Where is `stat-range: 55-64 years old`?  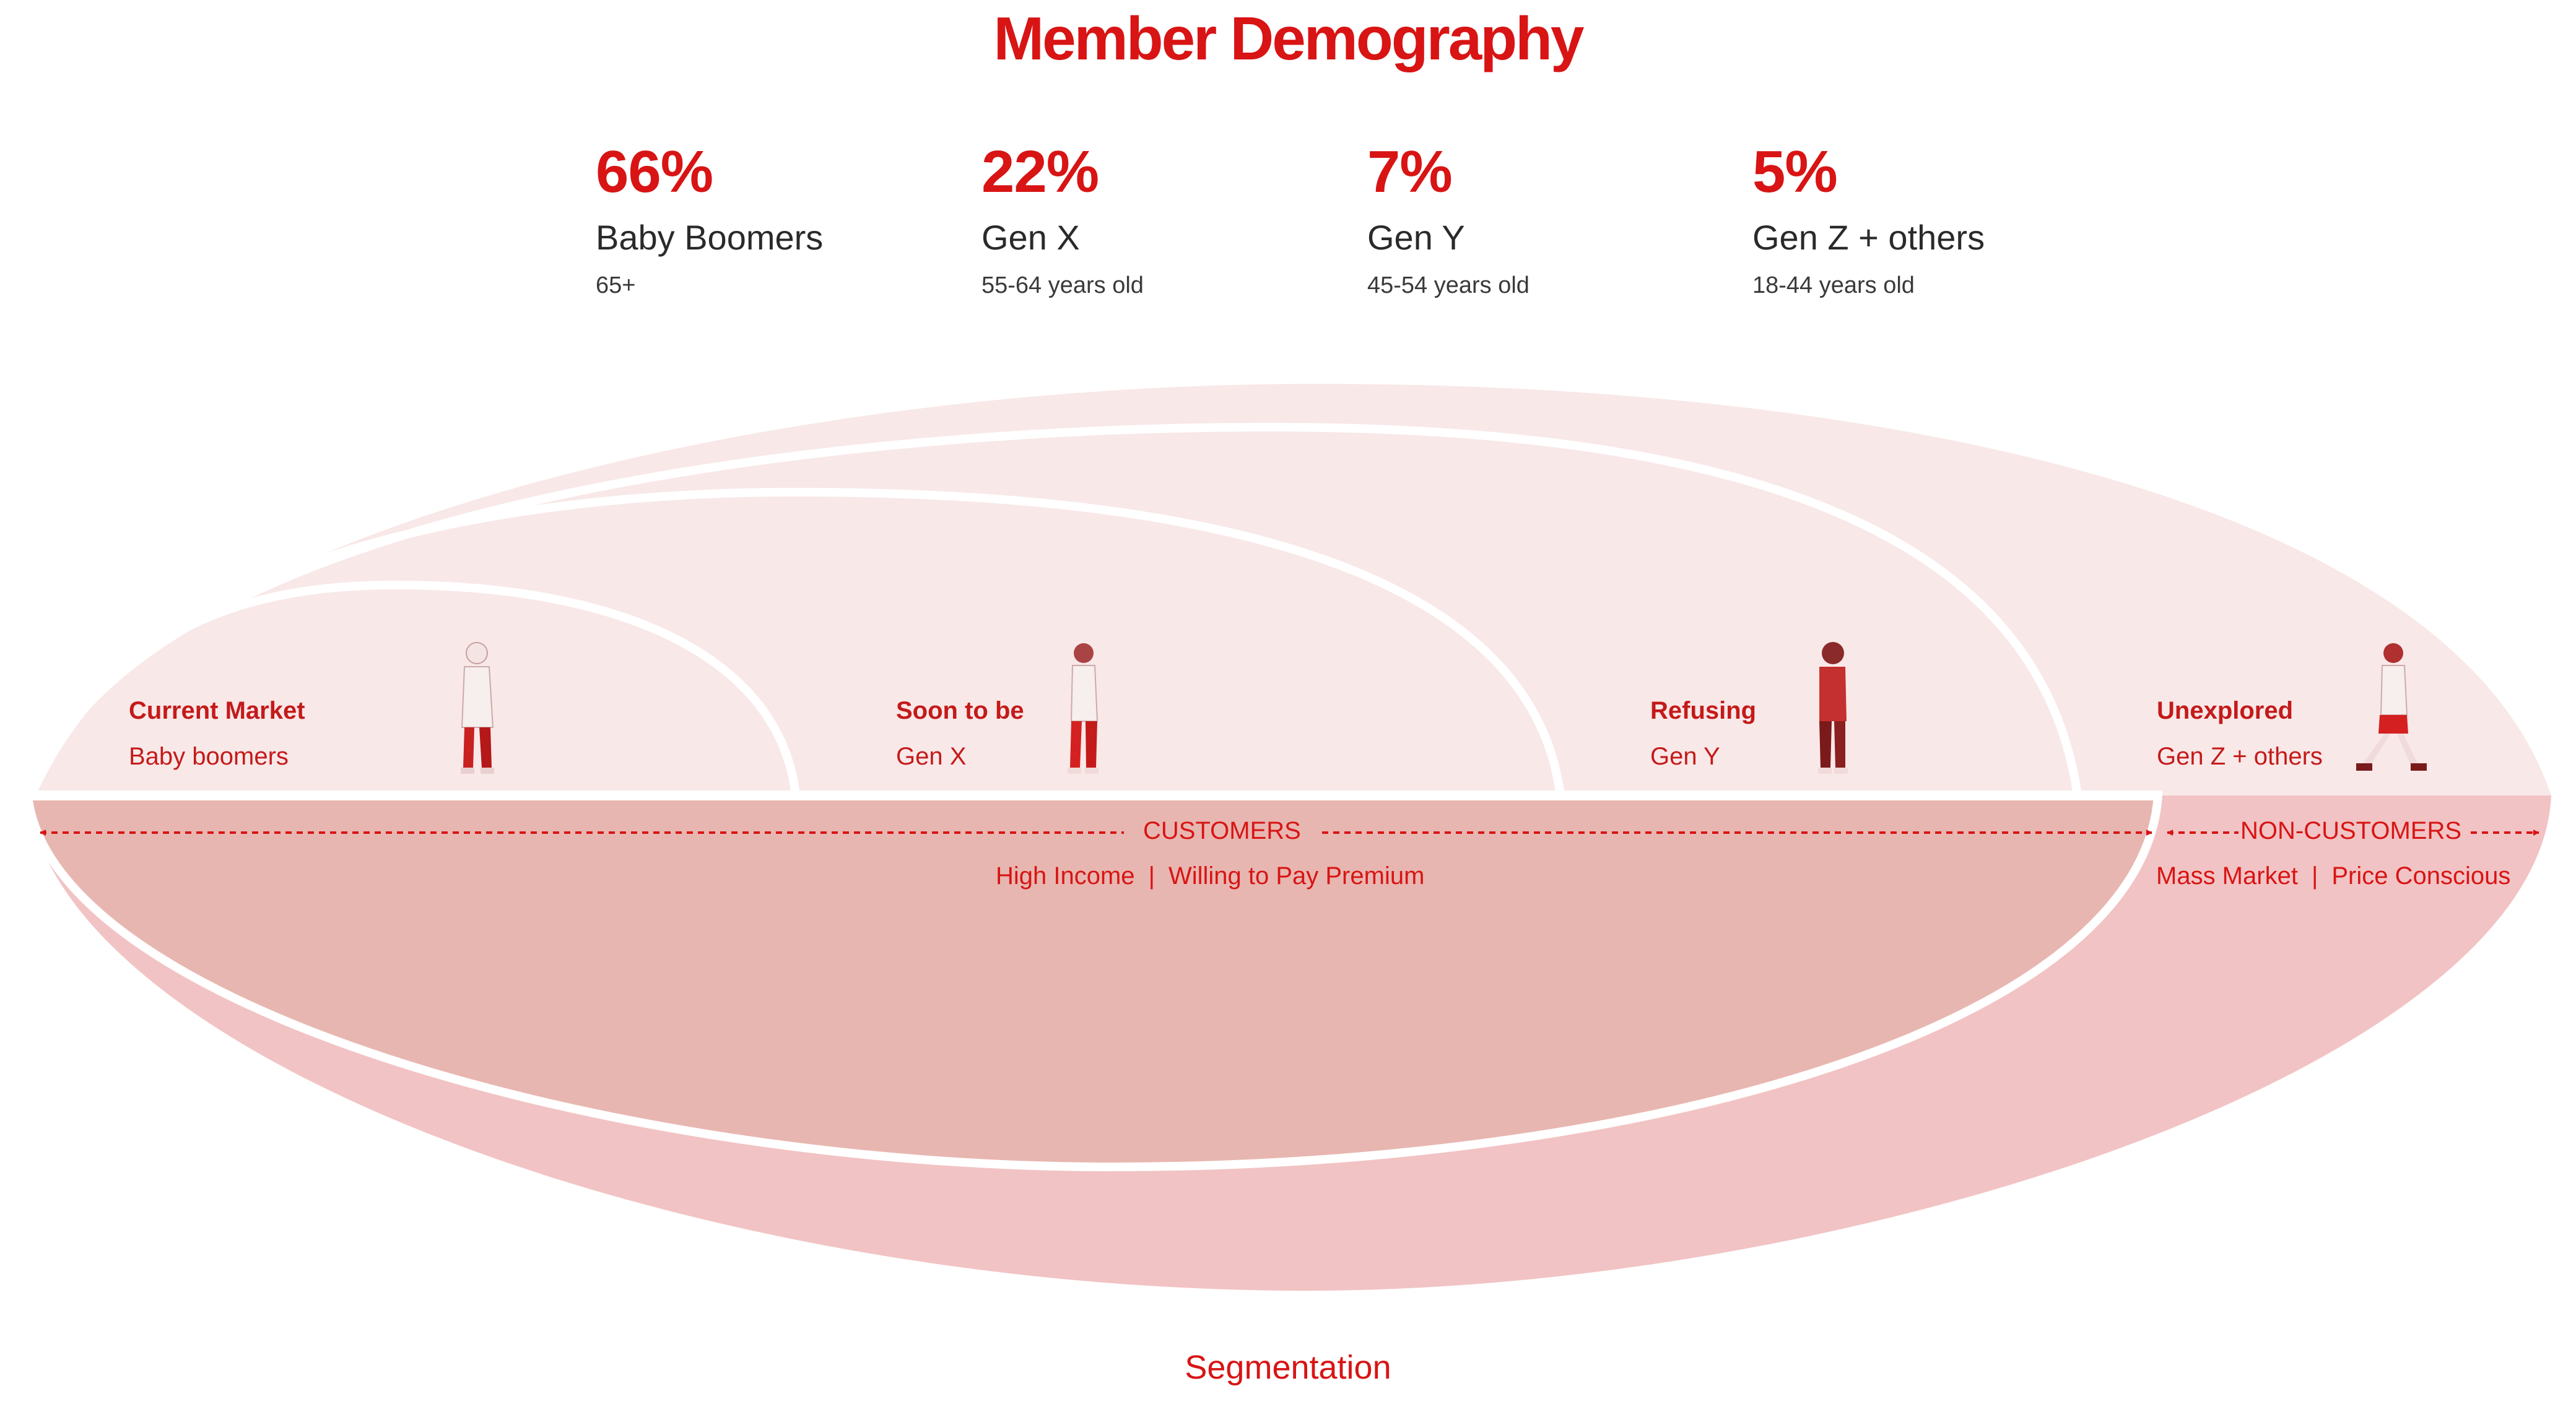
stat-range: 55-64 years old is located at coordinates (1062, 285).